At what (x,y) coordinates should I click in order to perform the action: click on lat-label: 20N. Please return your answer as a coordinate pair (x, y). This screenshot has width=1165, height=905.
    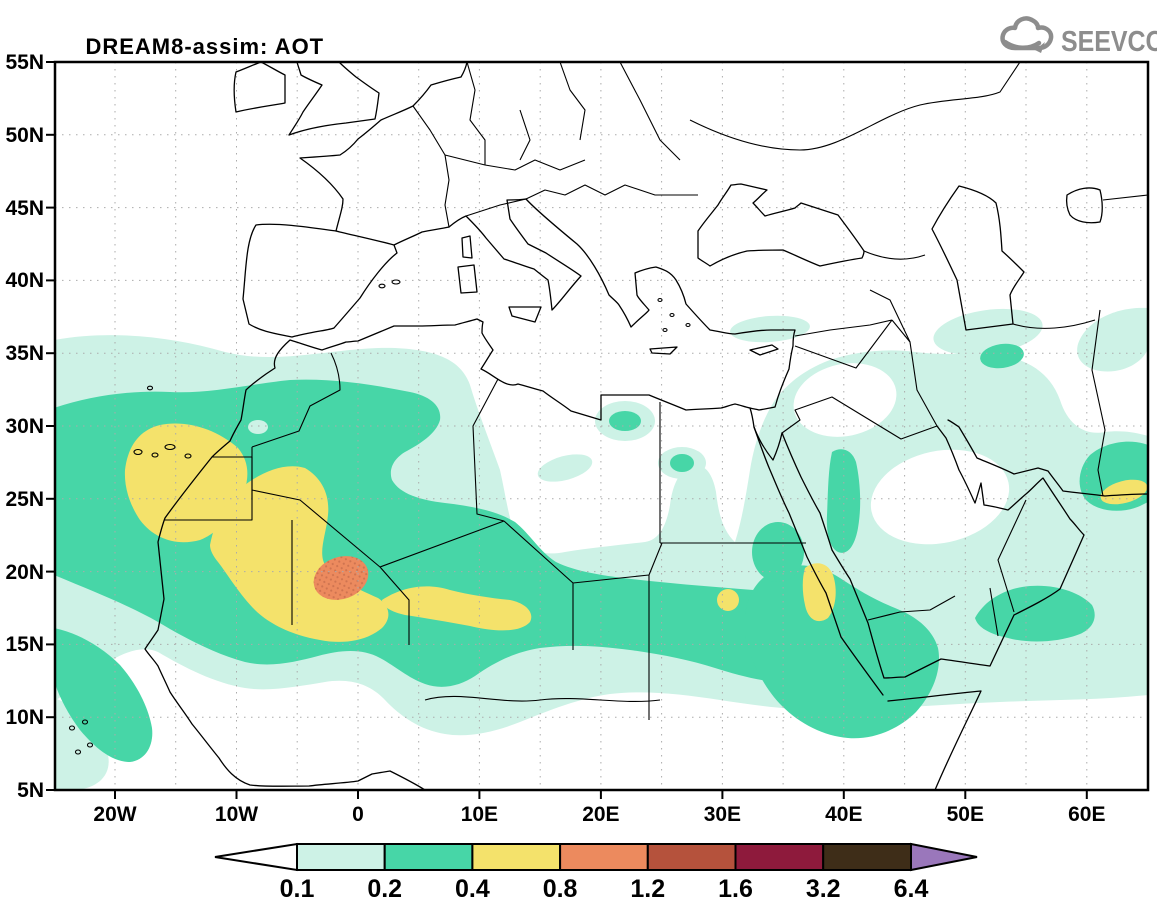
    Looking at the image, I should click on (24, 572).